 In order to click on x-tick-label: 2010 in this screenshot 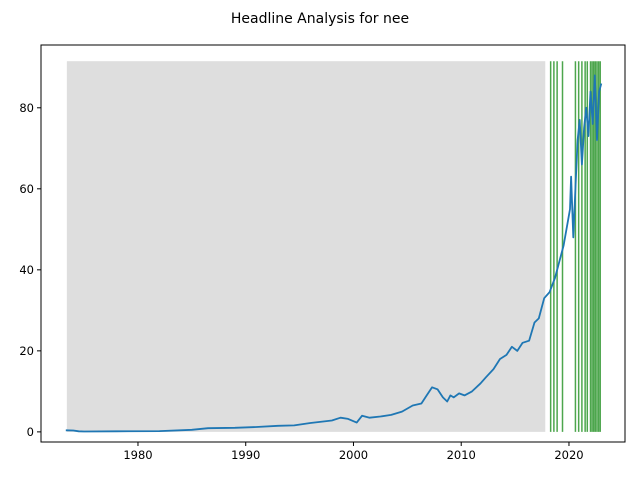, I will do `click(461, 455)`.